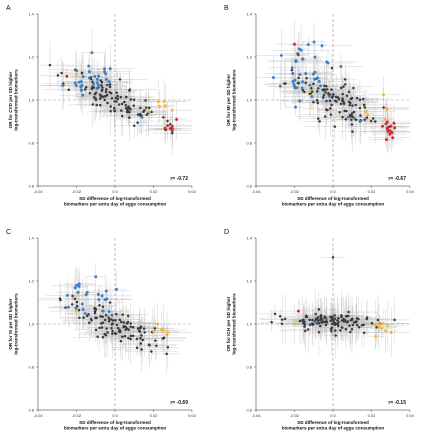 The height and width of the screenshot is (440, 436). What do you see at coordinates (249, 366) in the screenshot?
I see `y-tick-label: 0.8` at bounding box center [249, 366].